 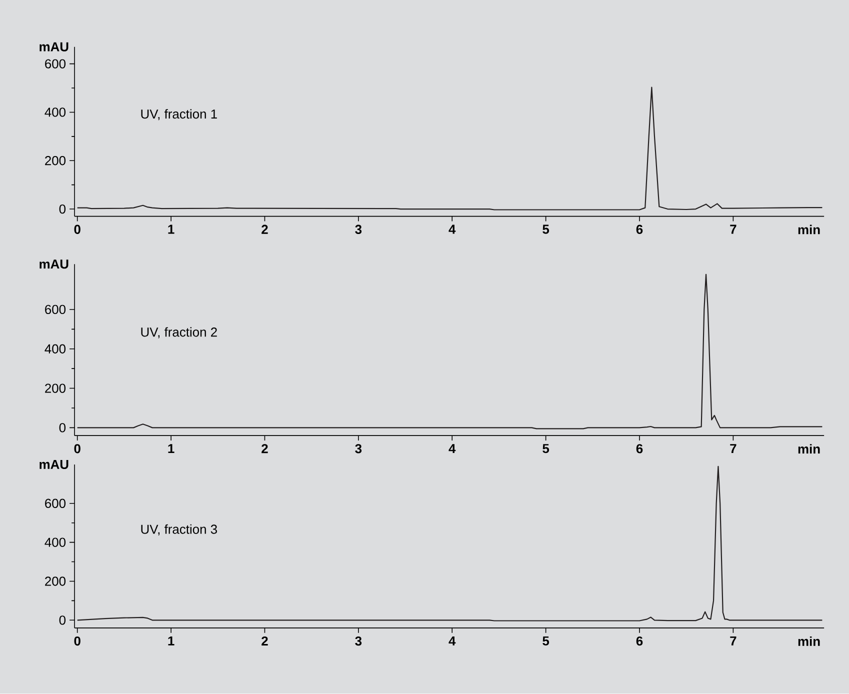 What do you see at coordinates (179, 530) in the screenshot?
I see `annotation: UV, fraction 3` at bounding box center [179, 530].